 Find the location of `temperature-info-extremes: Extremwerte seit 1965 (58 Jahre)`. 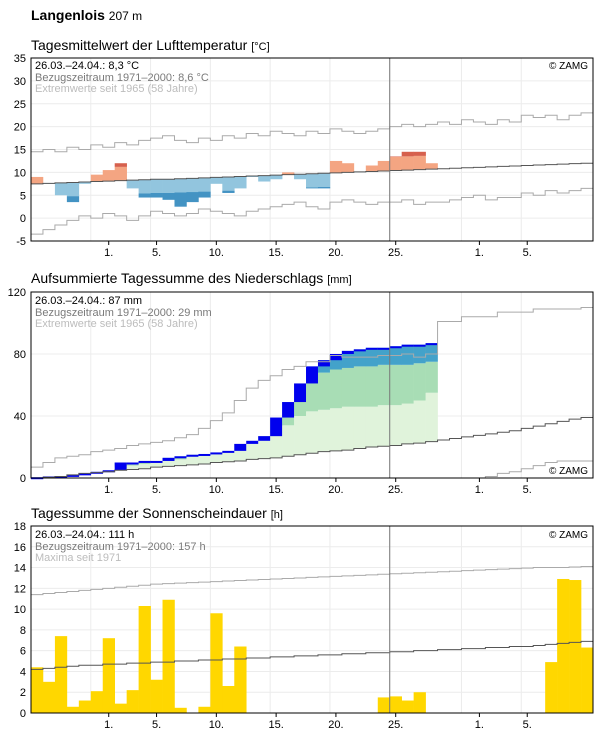

temperature-info-extremes: Extremwerte seit 1965 (58 Jahre) is located at coordinates (116, 89).